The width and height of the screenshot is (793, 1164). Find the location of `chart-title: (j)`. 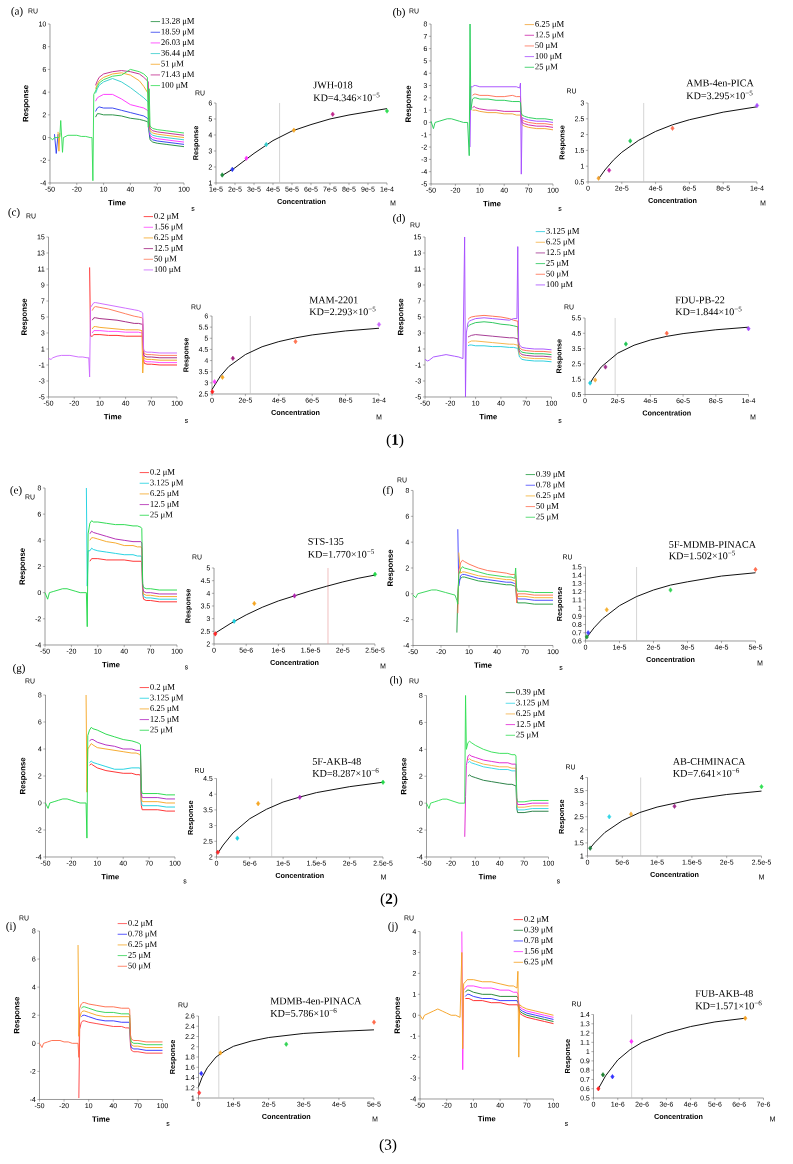

chart-title: (j) is located at coordinates (393, 927).